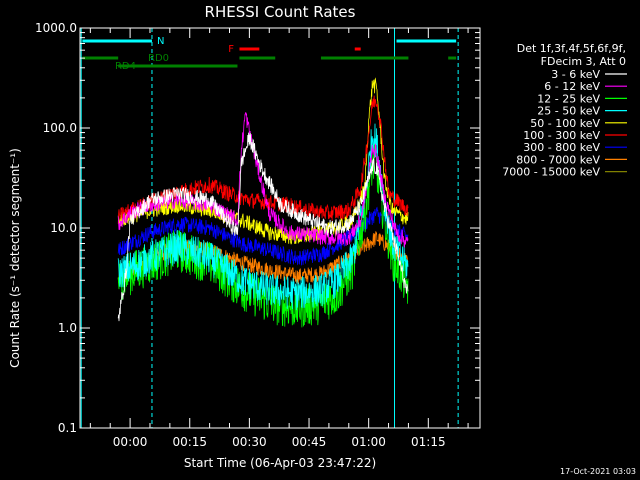 This screenshot has width=640, height=480. I want to click on flag-label-f: F, so click(231, 49).